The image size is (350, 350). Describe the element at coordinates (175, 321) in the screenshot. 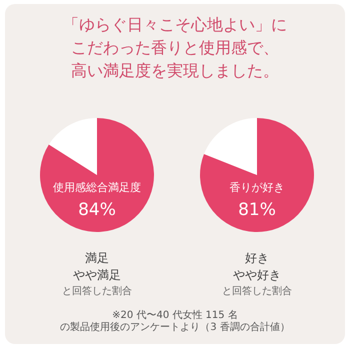

I see `text: ※20 代〜40 代女性 115 名の製品使用後のアンケートより（3 香調の合計値）` at that location.